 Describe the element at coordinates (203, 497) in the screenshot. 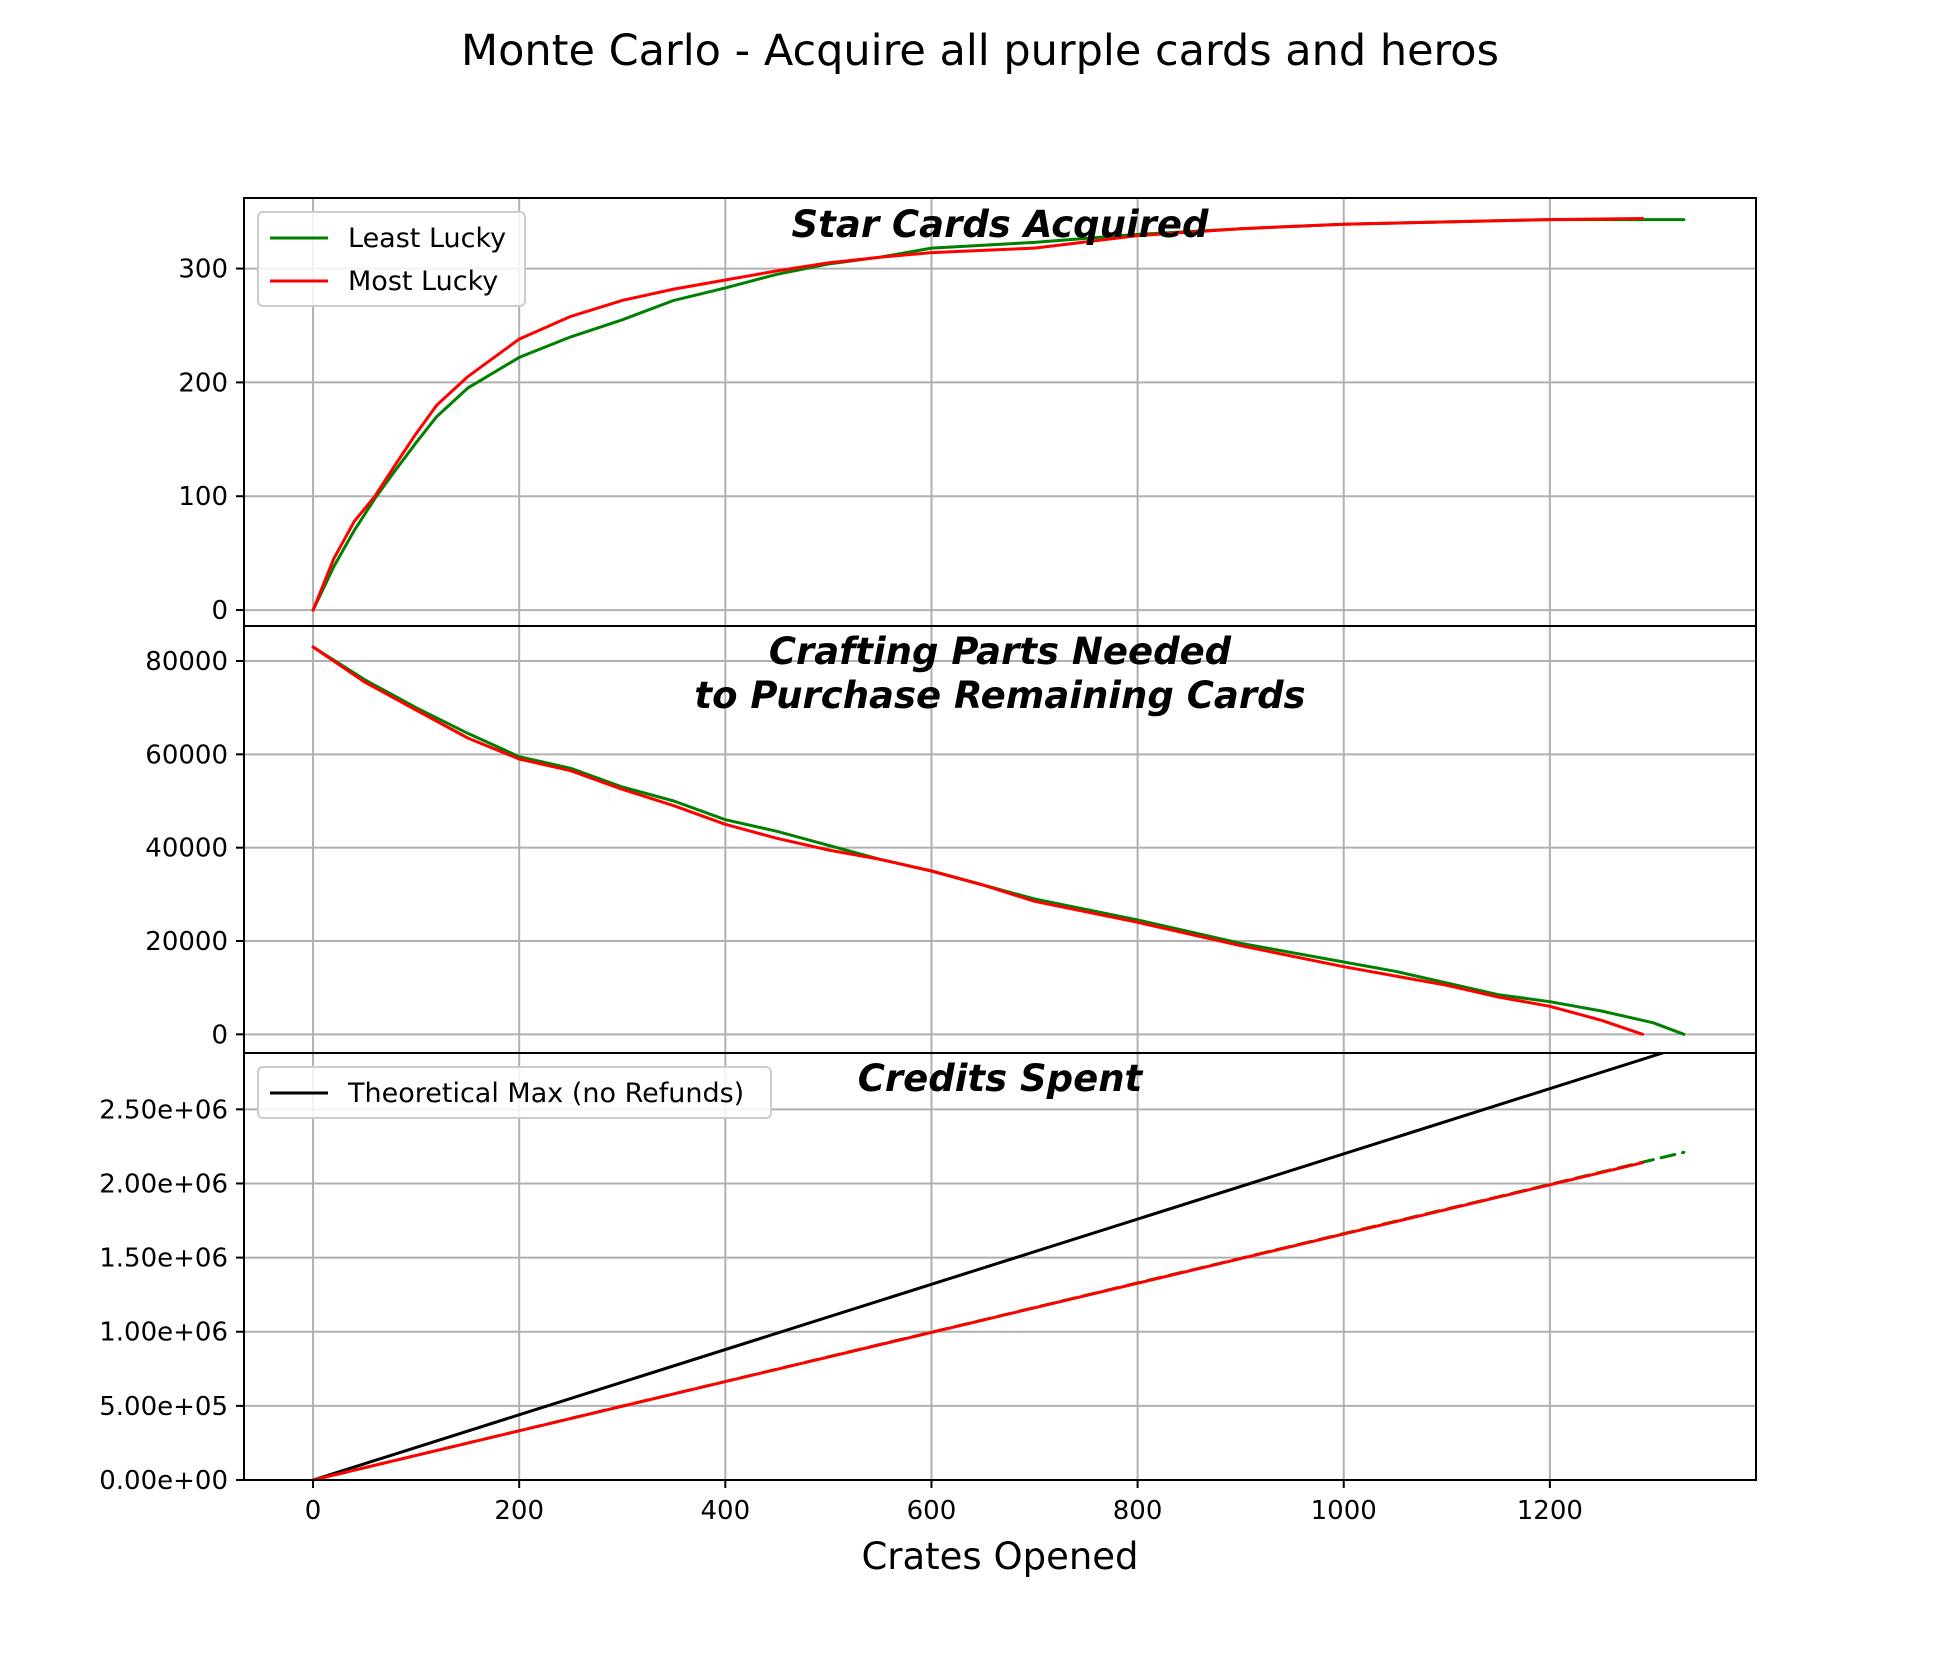

I see `y-tick-label: 100` at that location.